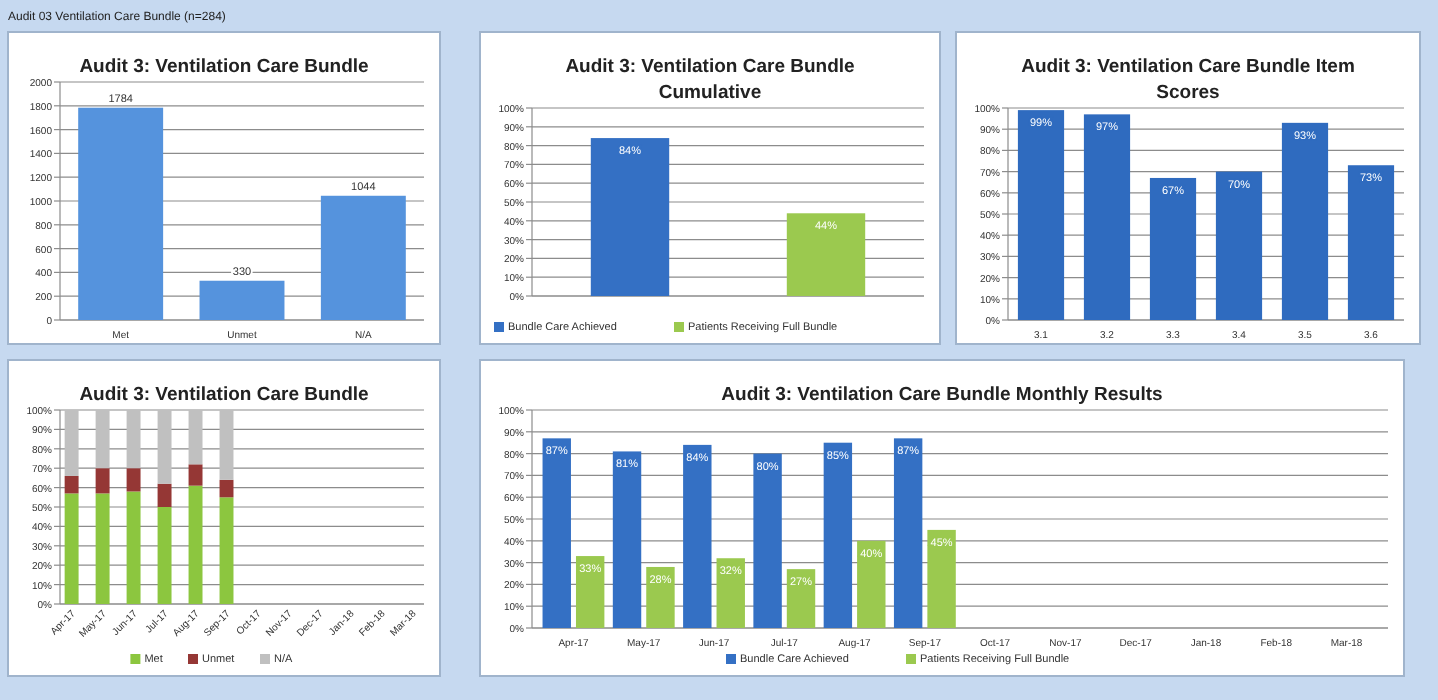  I want to click on chart-title: Audit 3: Ventilation Care Bundle Monthly Results, so click(942, 395).